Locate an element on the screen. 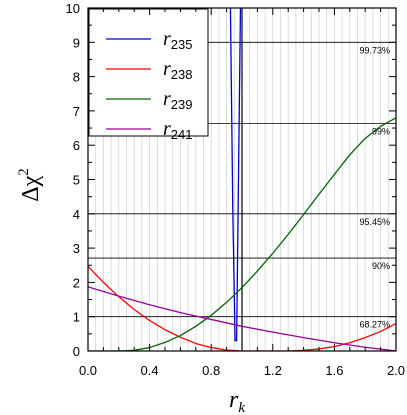 This screenshot has height=415, width=407. x-tick-labels: 0.0 0.4 0.8 1.2 1.6 2.0 is located at coordinates (242, 370).